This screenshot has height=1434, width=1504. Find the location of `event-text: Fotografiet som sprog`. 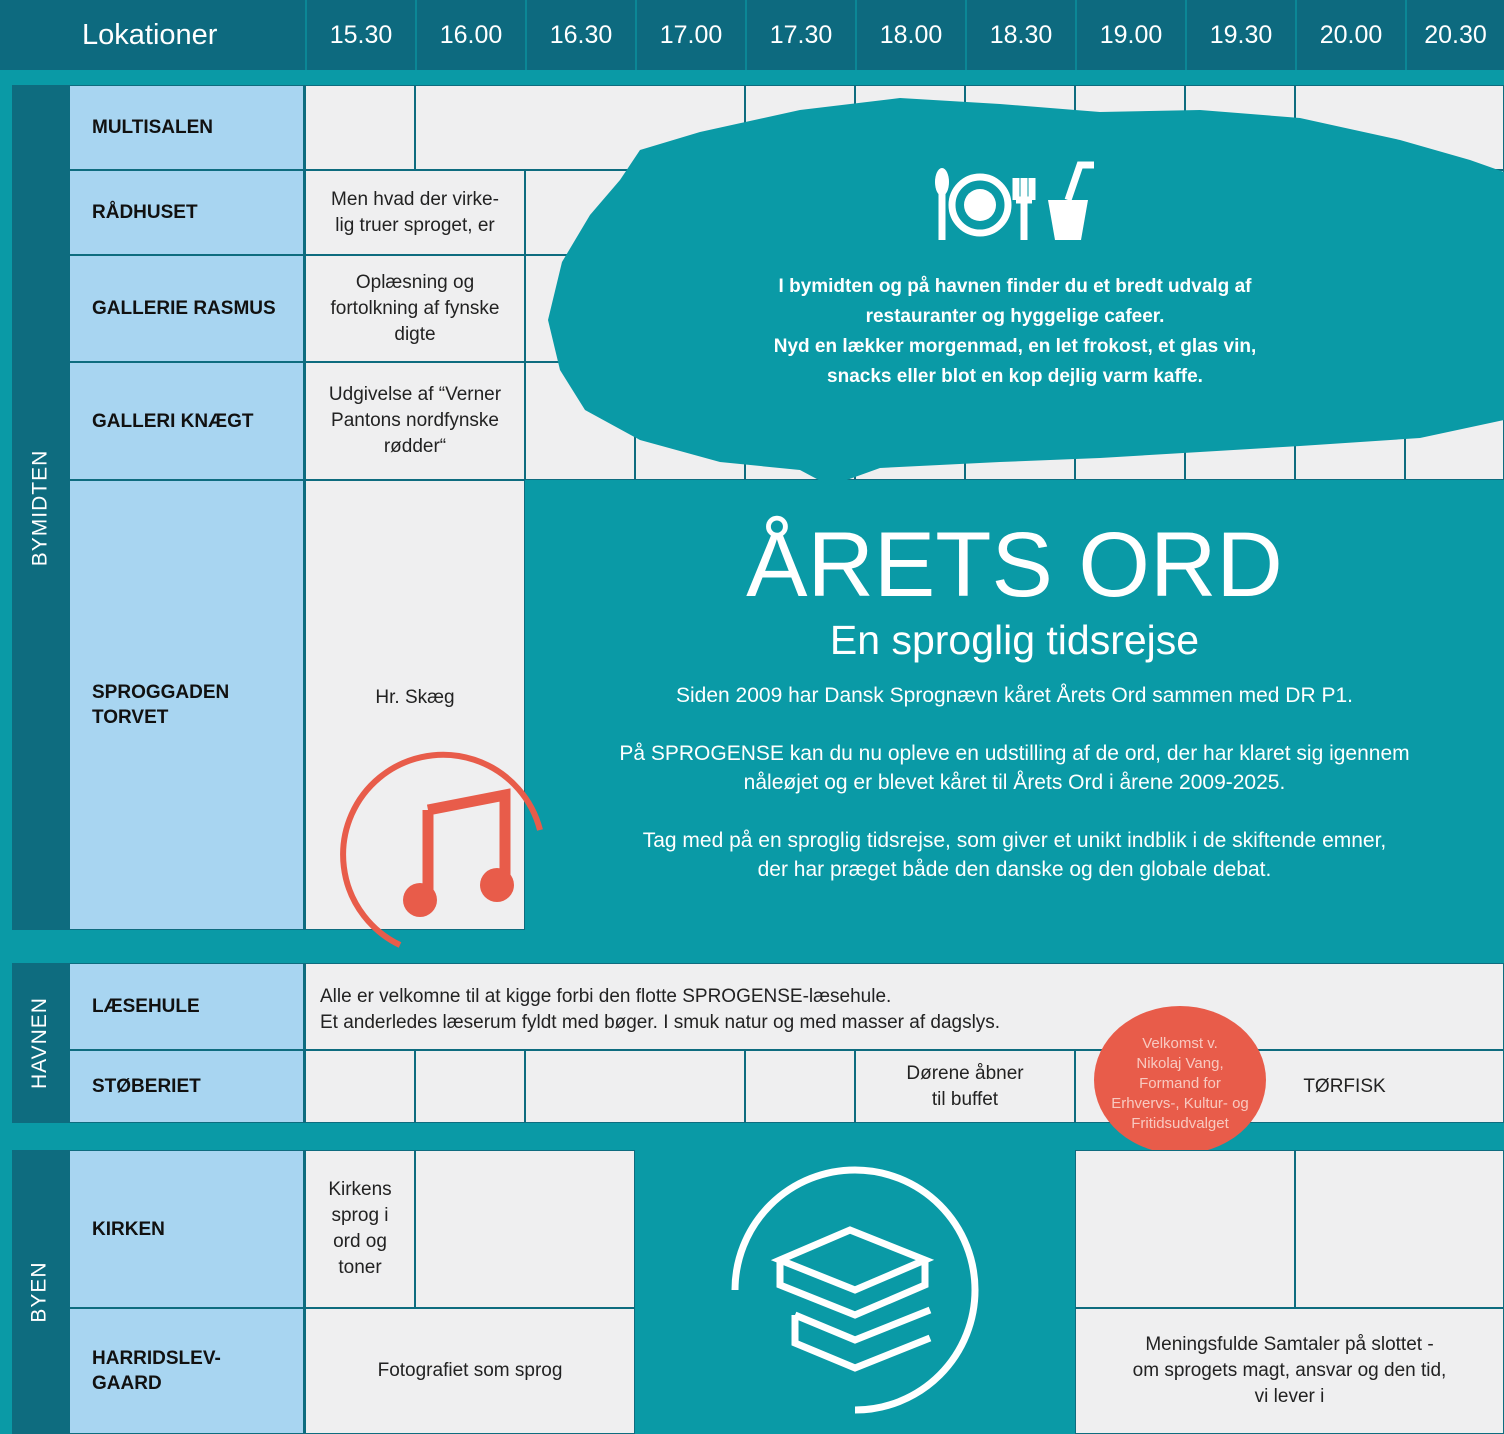

event-text: Fotografiet som sprog is located at coordinates (470, 1370).